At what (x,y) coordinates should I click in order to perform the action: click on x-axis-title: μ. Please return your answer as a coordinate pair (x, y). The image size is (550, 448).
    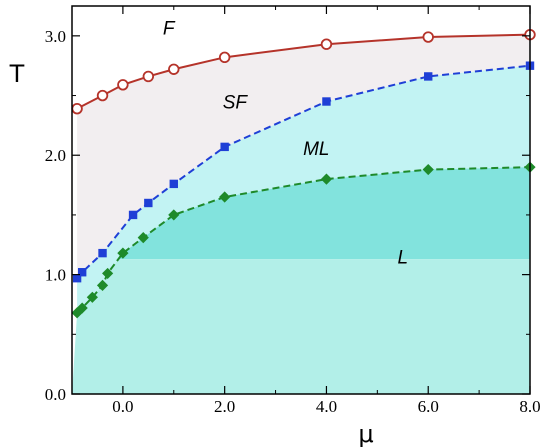
    Looking at the image, I should click on (365, 434).